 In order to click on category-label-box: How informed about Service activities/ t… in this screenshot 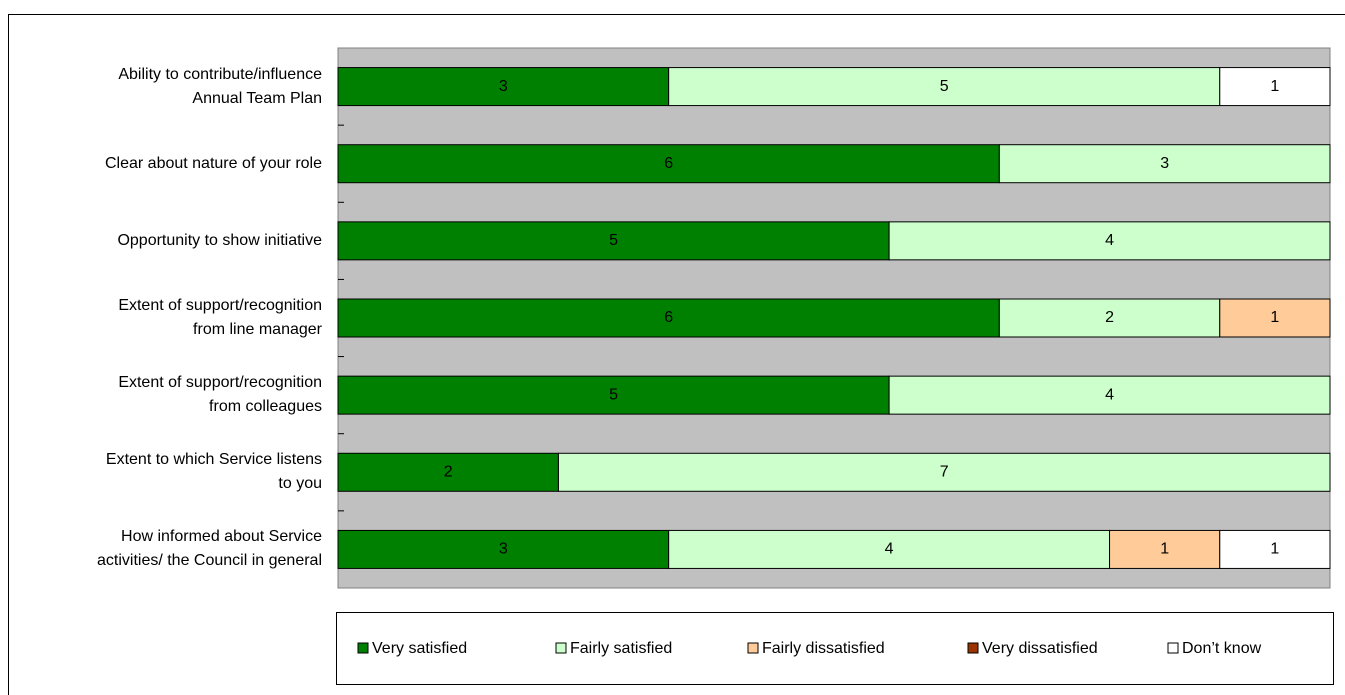, I will do `click(209, 549)`.